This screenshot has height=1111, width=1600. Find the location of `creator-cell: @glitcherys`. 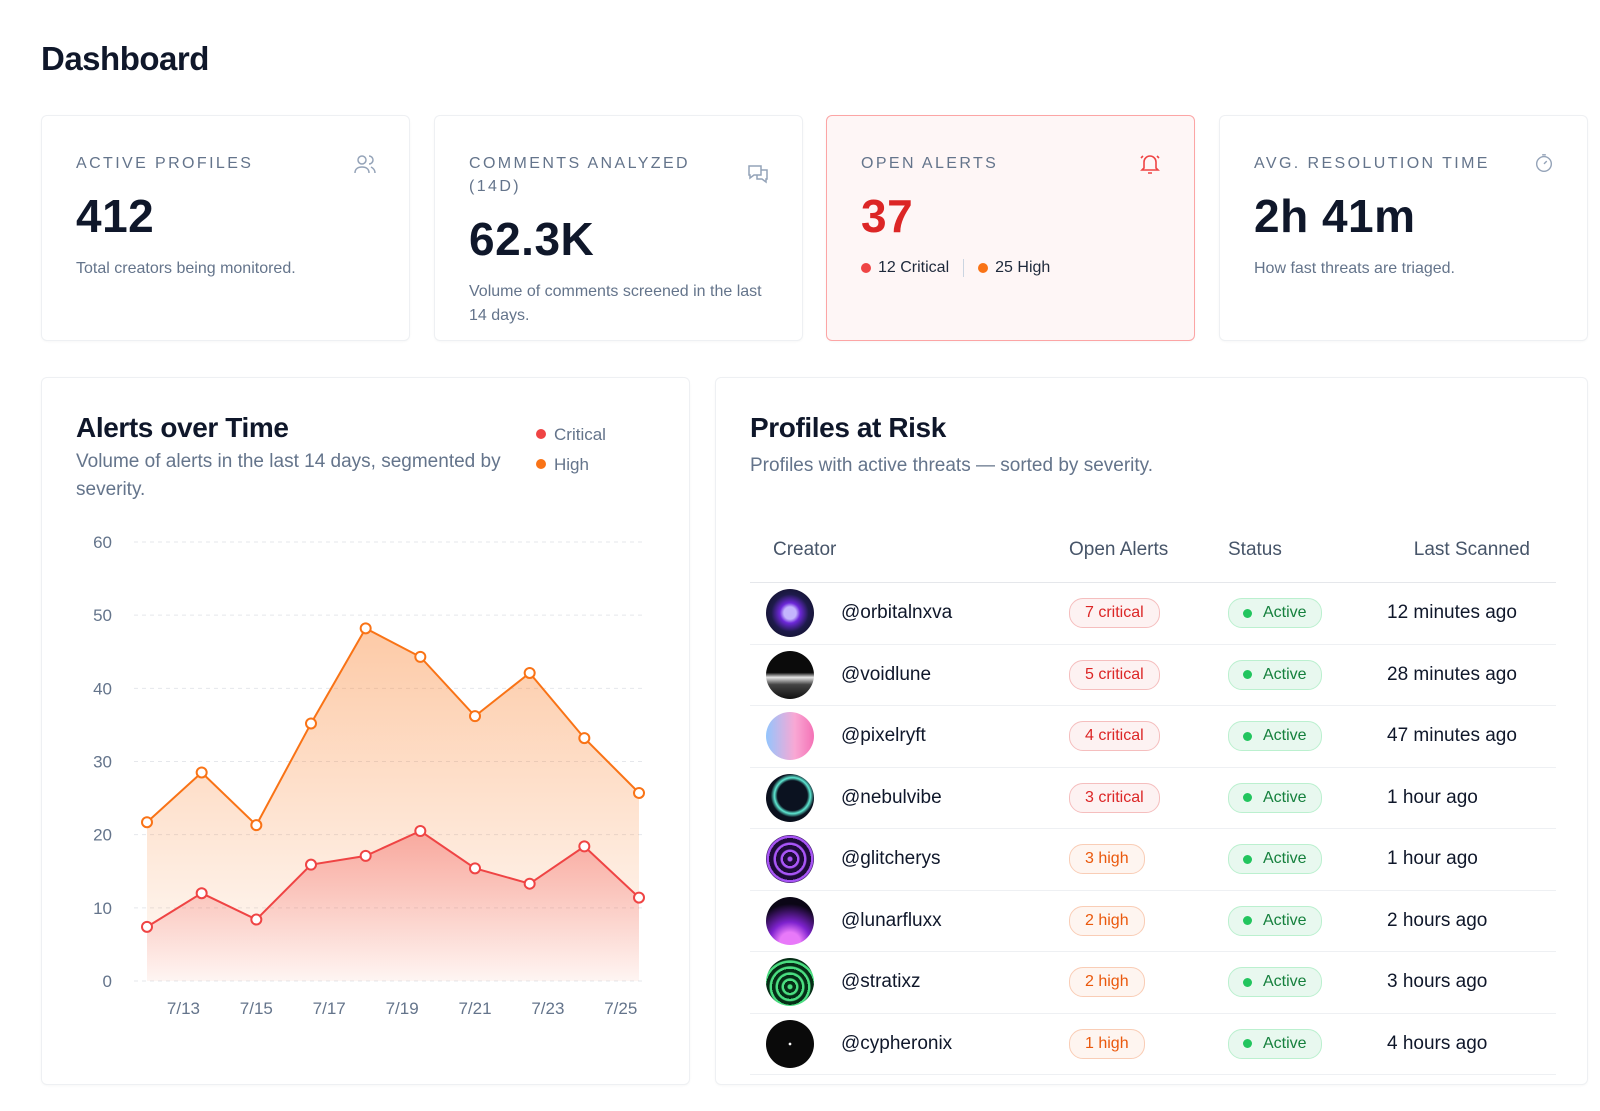

creator-cell: @glitcherys is located at coordinates (909, 859).